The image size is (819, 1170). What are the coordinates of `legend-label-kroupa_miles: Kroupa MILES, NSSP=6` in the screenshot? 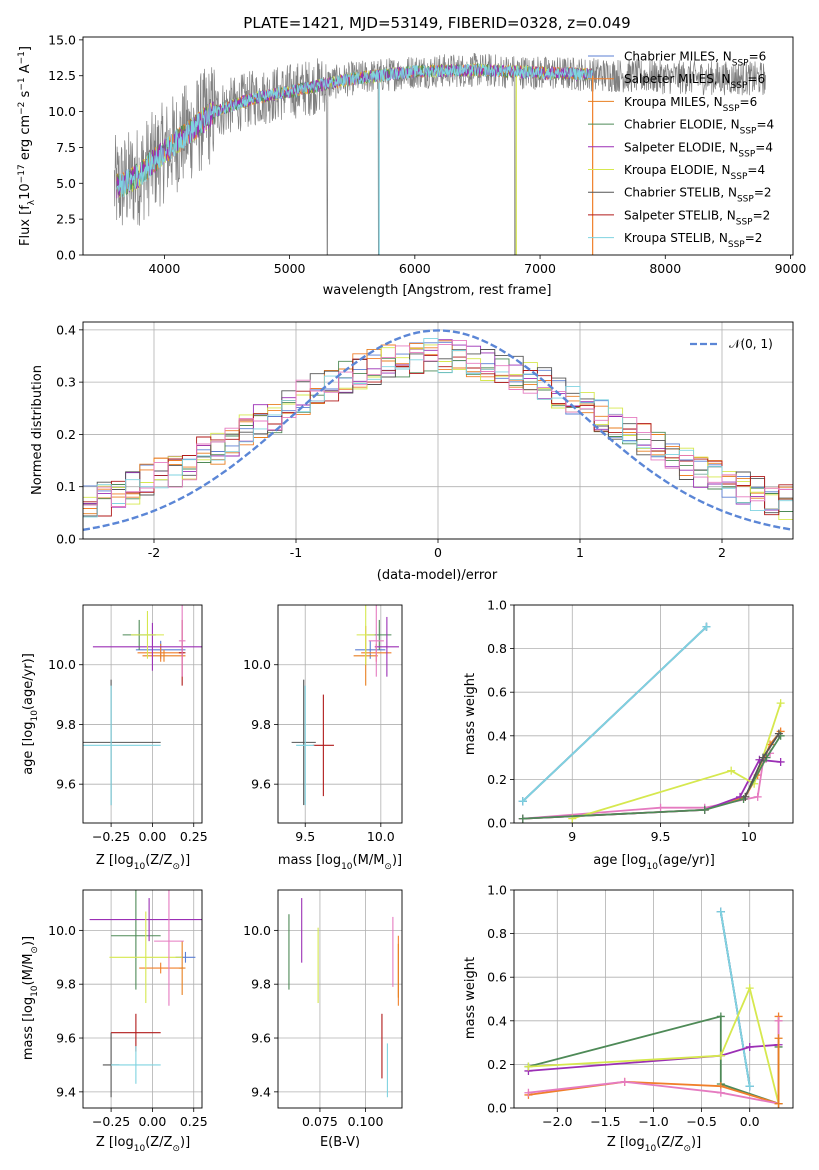 It's located at (690, 104).